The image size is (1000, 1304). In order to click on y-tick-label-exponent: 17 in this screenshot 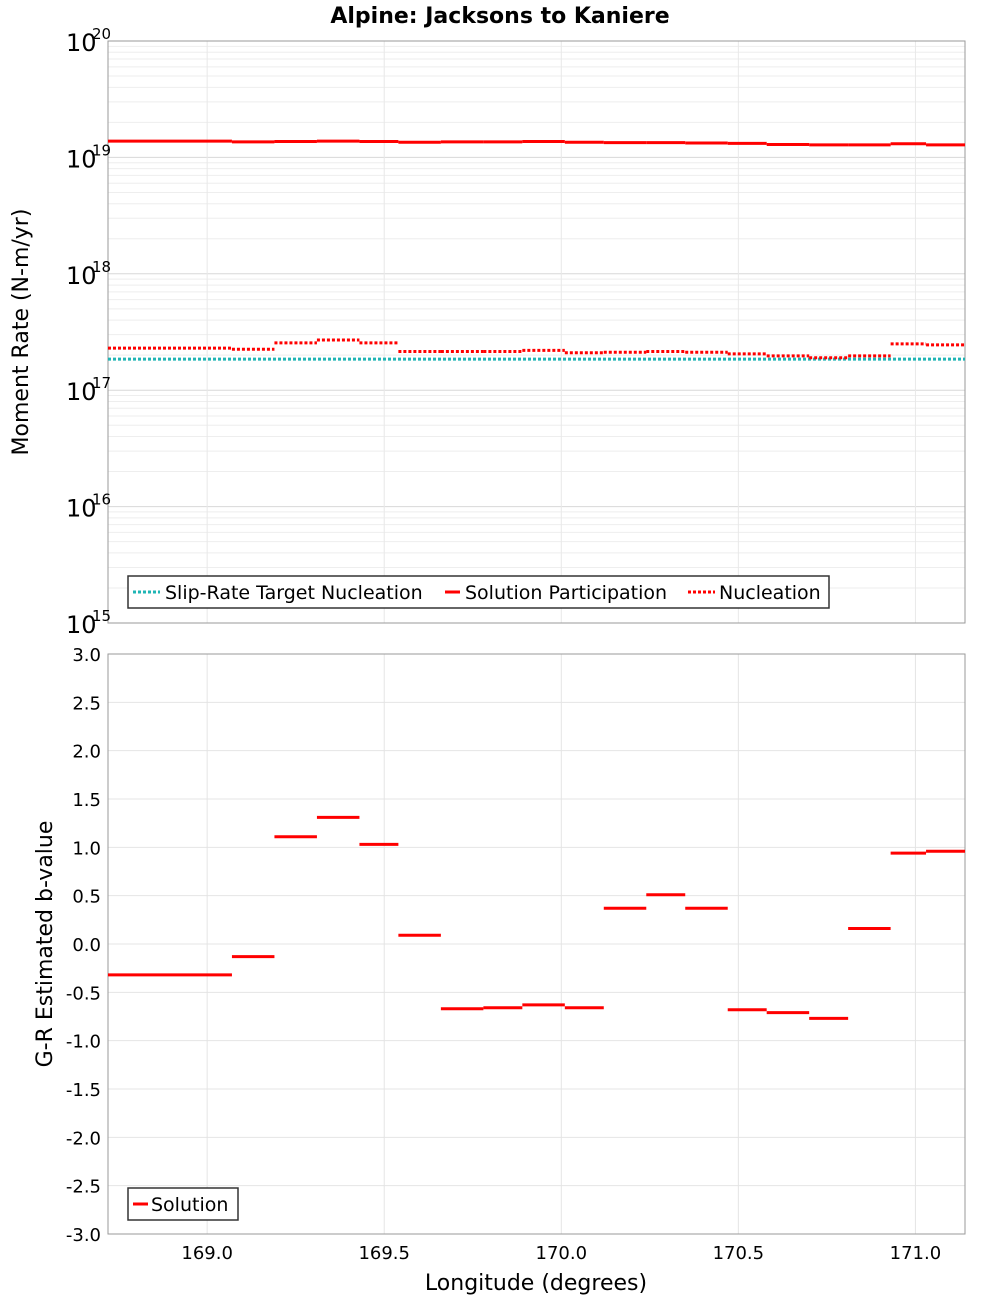, I will do `click(101, 383)`.